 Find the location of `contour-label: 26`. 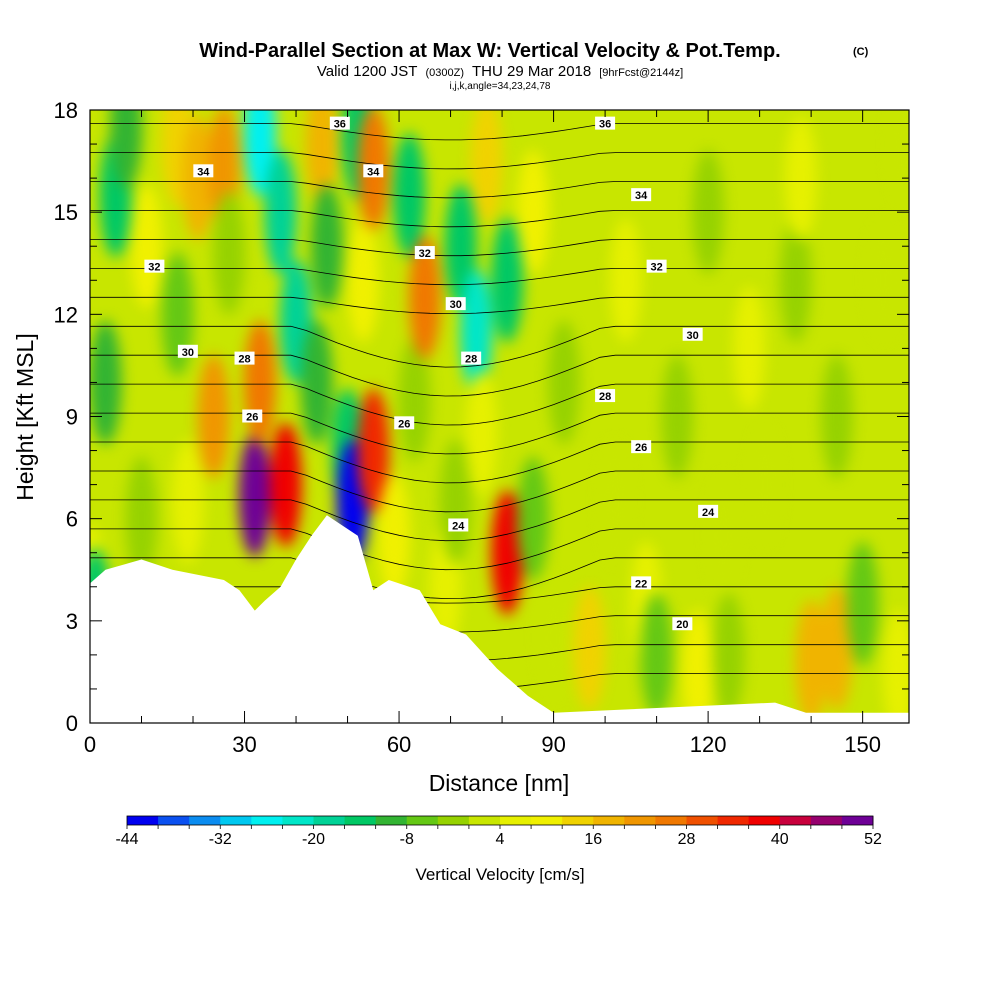

contour-label: 26 is located at coordinates (641, 447).